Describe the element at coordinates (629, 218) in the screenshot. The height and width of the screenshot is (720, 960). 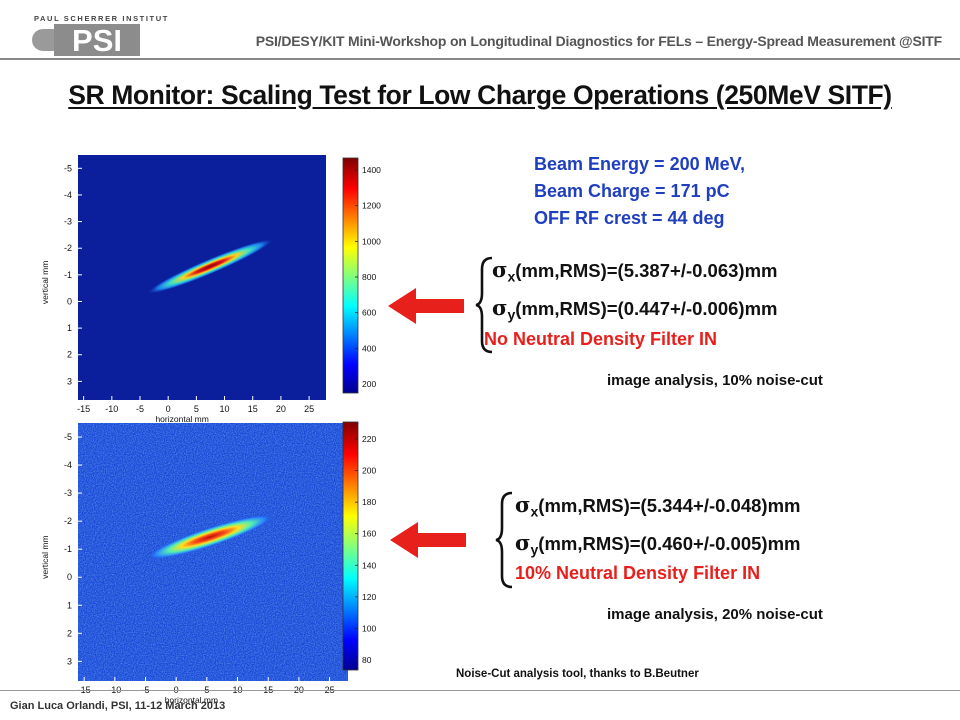
I see `rf-phase: OFF RF crest = 44 deg` at that location.